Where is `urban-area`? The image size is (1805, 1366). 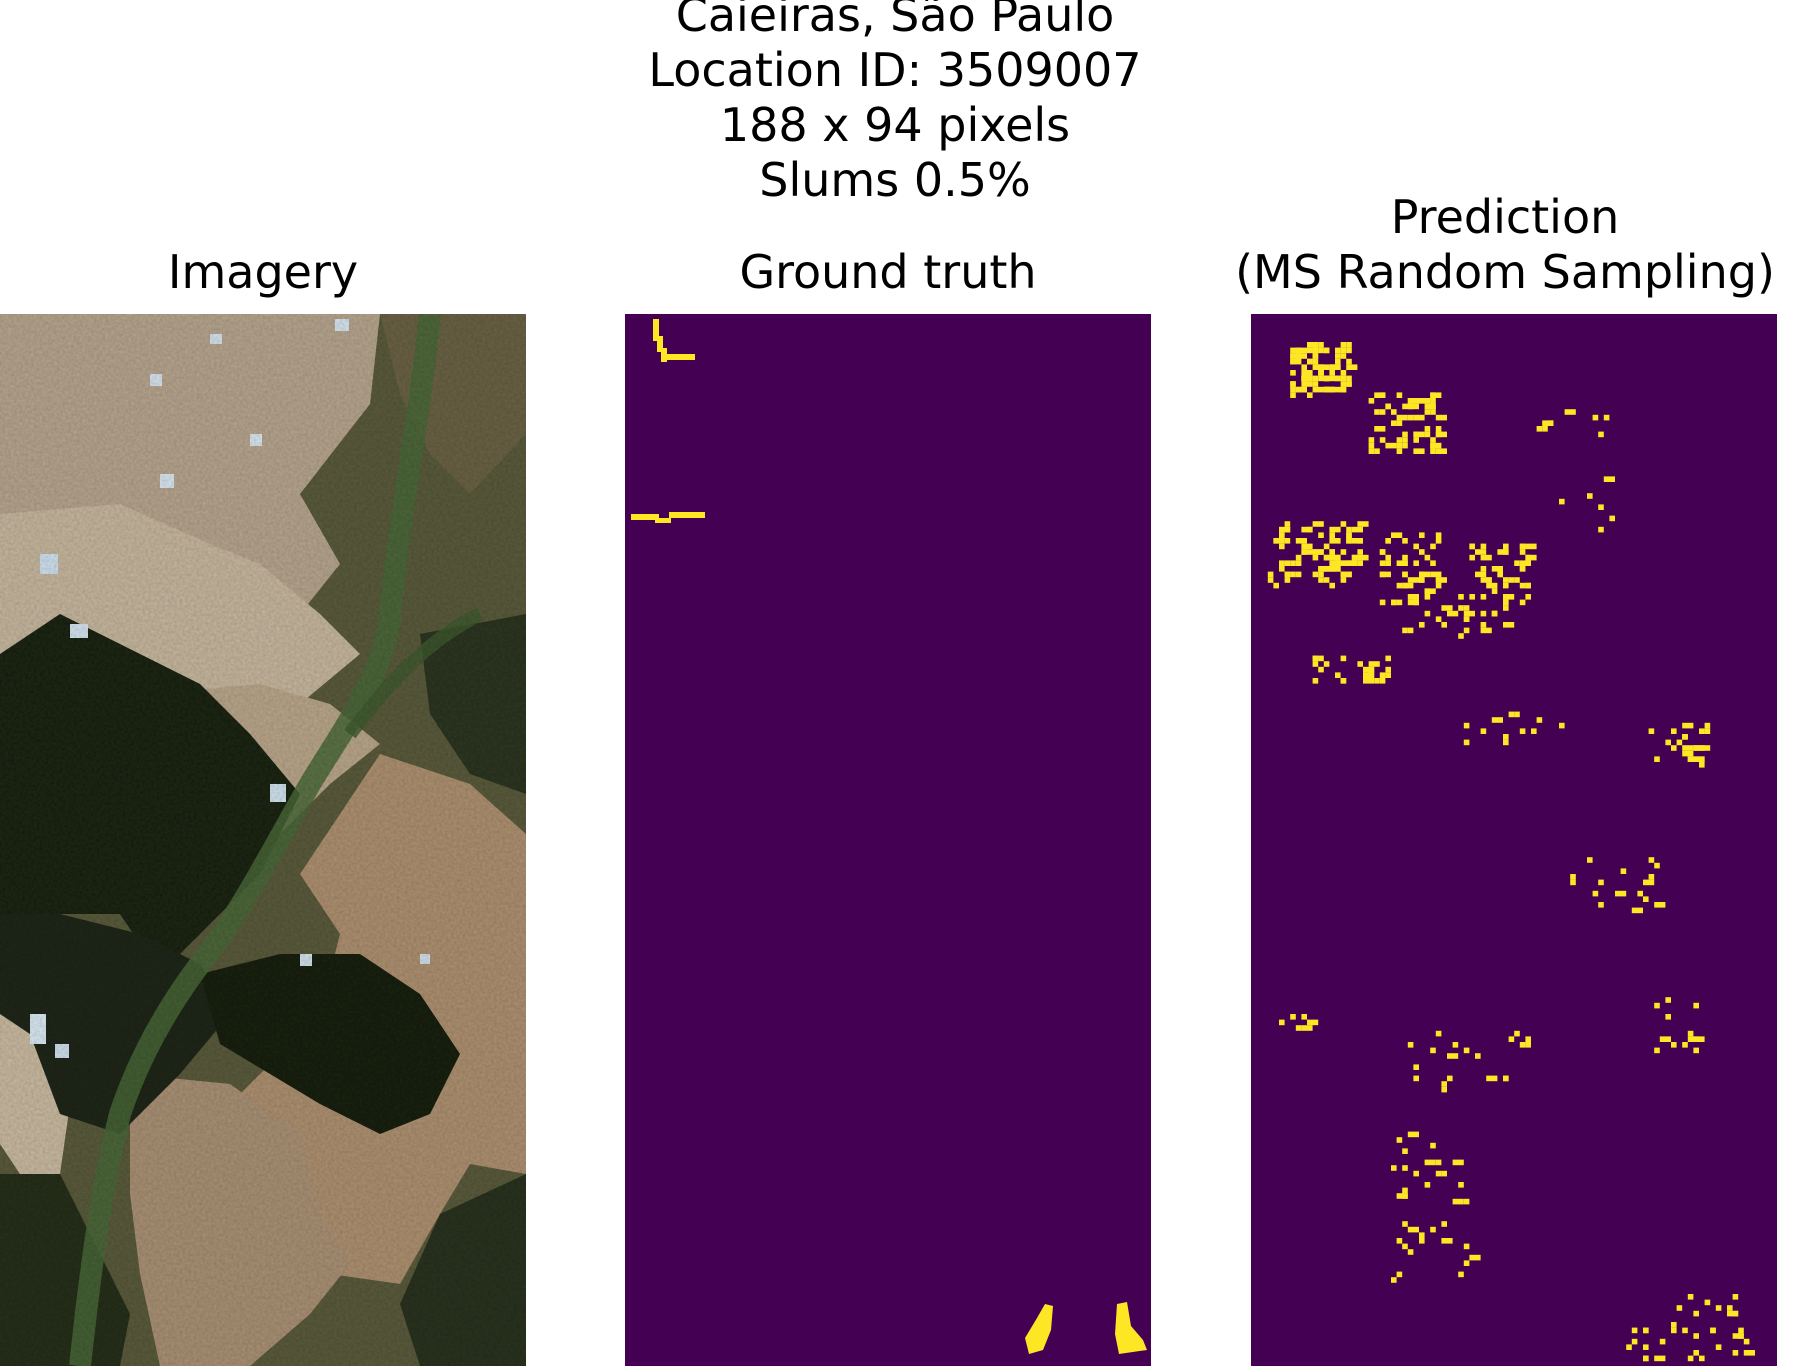
urban-area is located at coordinates (35, 1089).